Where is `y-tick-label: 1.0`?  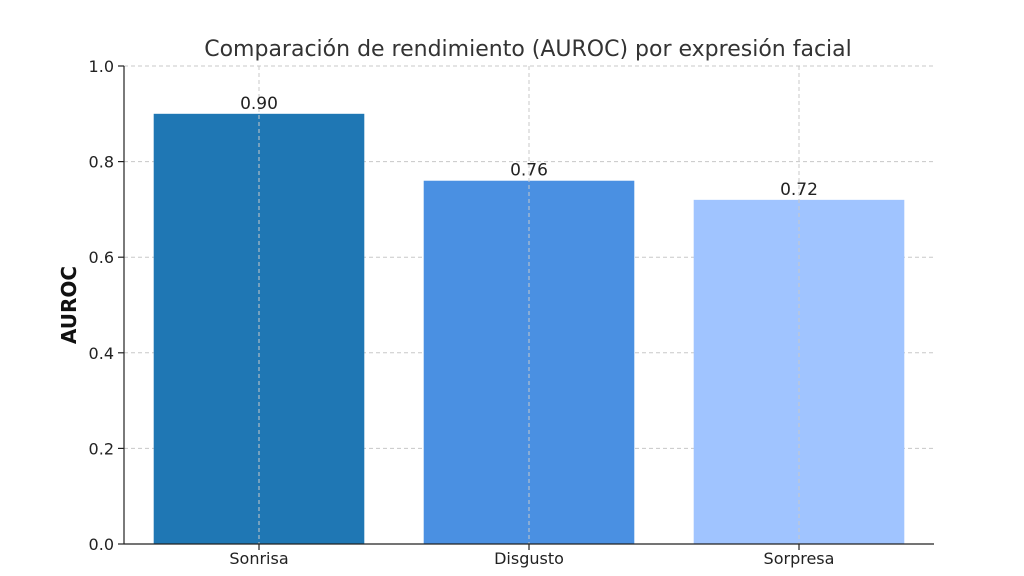 y-tick-label: 1.0 is located at coordinates (101, 66).